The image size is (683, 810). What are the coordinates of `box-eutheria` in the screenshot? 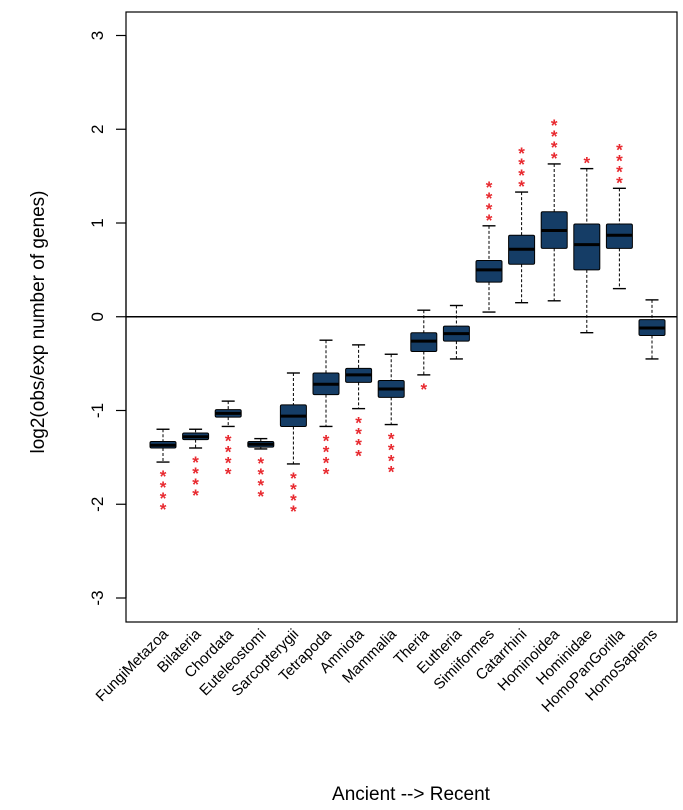 It's located at (456, 332).